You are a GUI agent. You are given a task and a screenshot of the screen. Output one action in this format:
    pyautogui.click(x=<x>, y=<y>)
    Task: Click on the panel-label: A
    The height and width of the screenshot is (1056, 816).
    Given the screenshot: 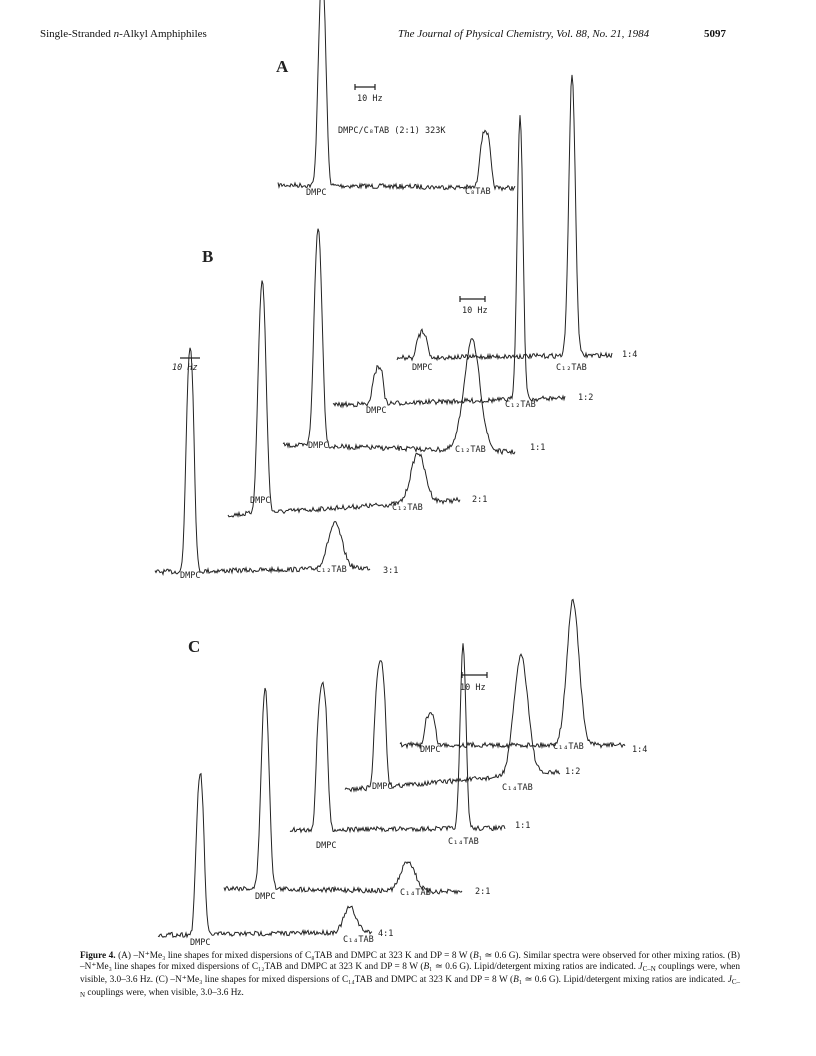 What is the action you would take?
    pyautogui.click(x=282, y=66)
    